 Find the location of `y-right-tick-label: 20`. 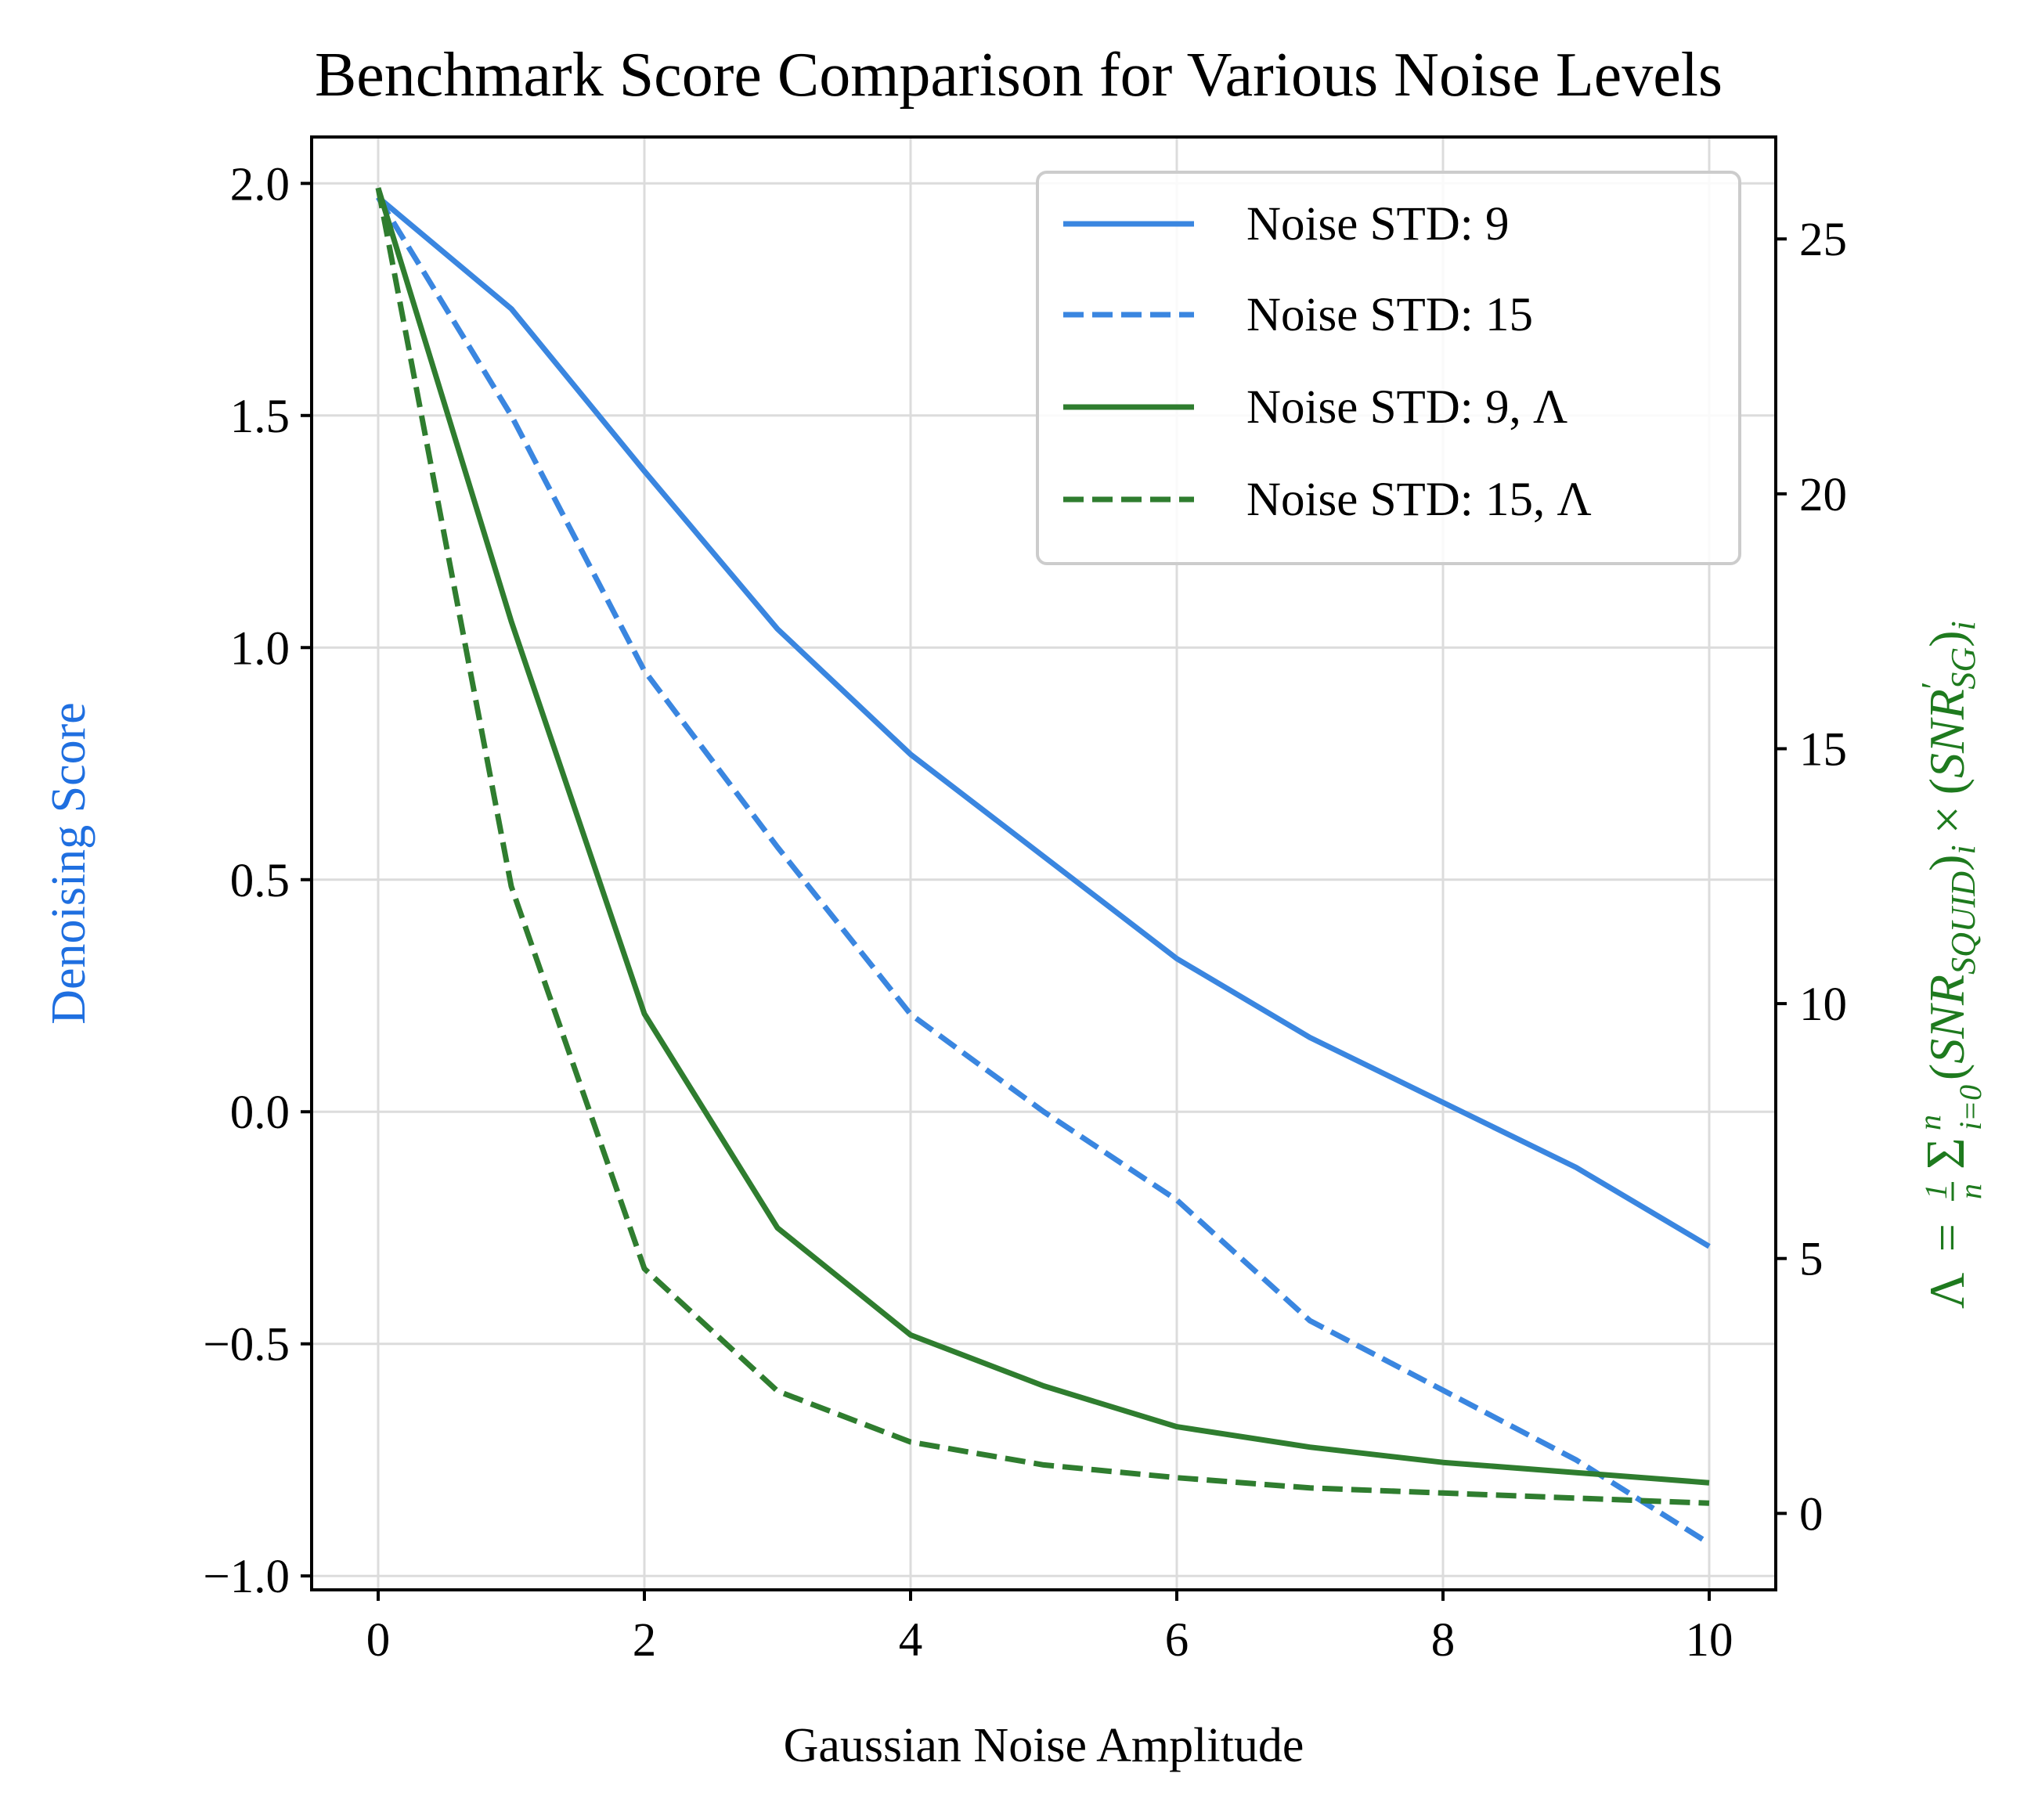

y-right-tick-label: 20 is located at coordinates (1823, 495).